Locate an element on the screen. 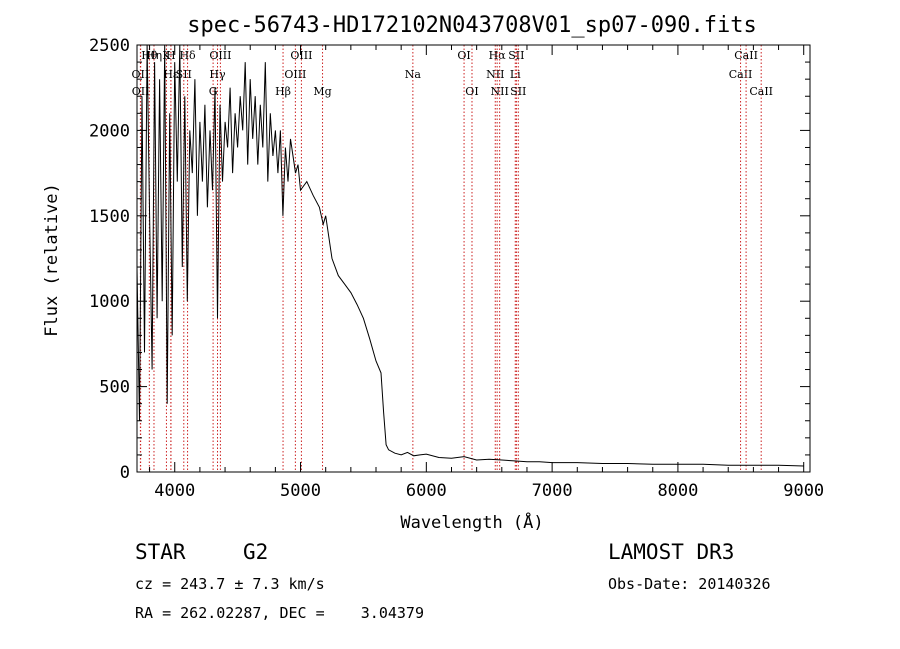 The width and height of the screenshot is (900, 649). line-label: Hη is located at coordinates (154, 55).